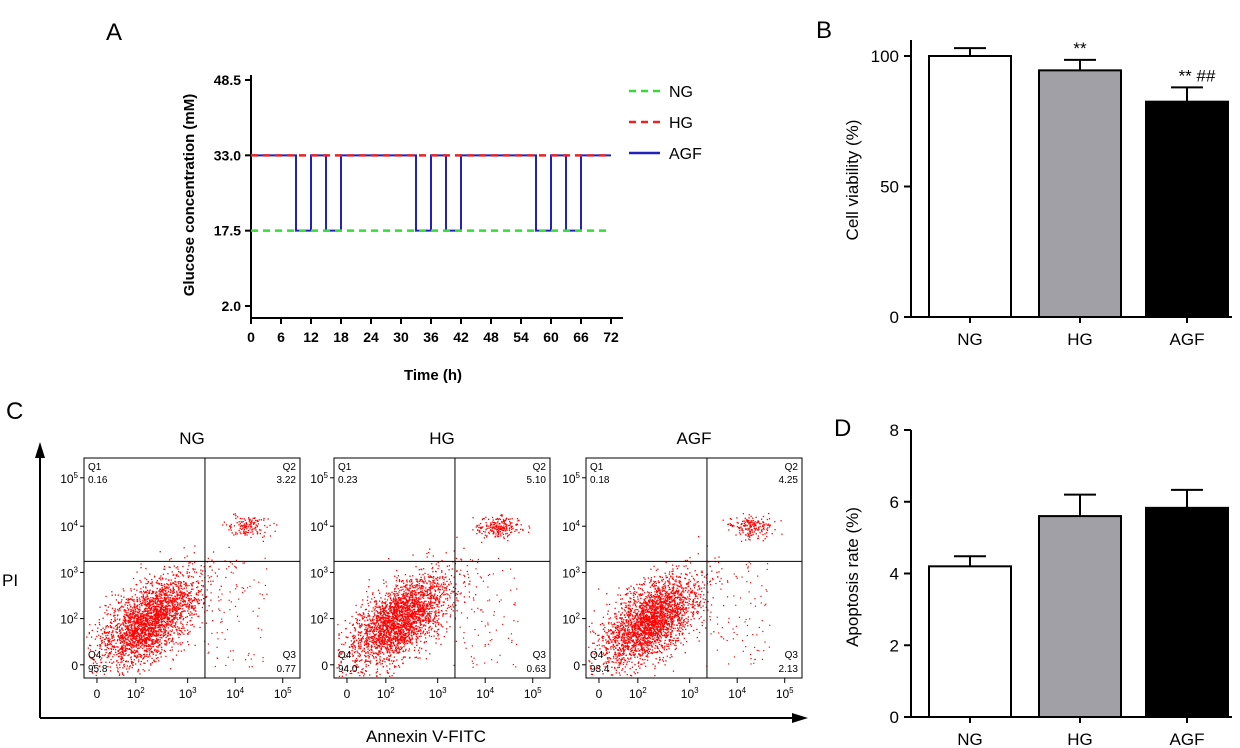 The height and width of the screenshot is (748, 1240). Describe the element at coordinates (95, 467) in the screenshot. I see `quadrant-label-q1: Q1` at that location.